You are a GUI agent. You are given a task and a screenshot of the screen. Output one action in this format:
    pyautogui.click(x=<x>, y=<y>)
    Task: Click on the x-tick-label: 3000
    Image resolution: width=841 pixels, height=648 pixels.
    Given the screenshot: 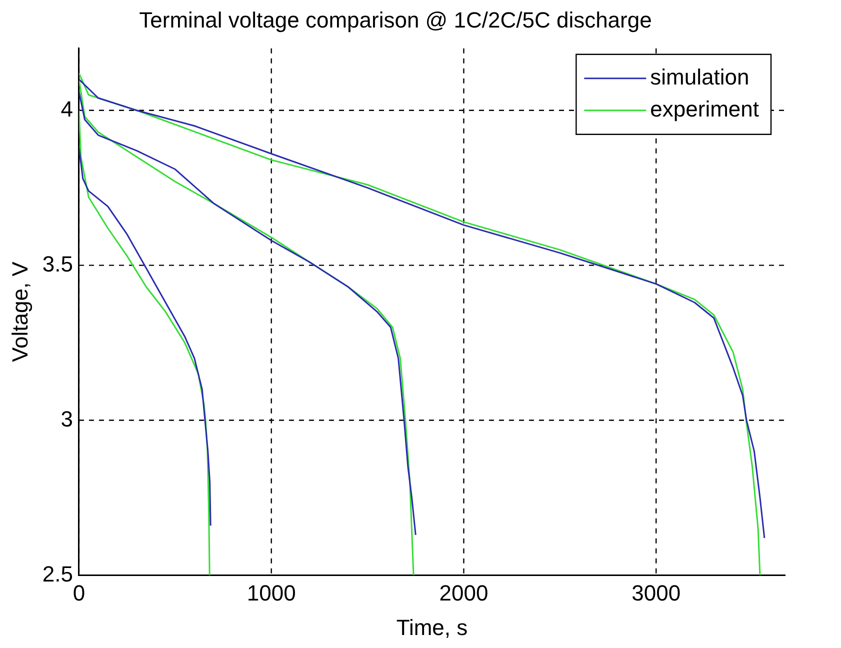 What is the action you would take?
    pyautogui.click(x=656, y=593)
    